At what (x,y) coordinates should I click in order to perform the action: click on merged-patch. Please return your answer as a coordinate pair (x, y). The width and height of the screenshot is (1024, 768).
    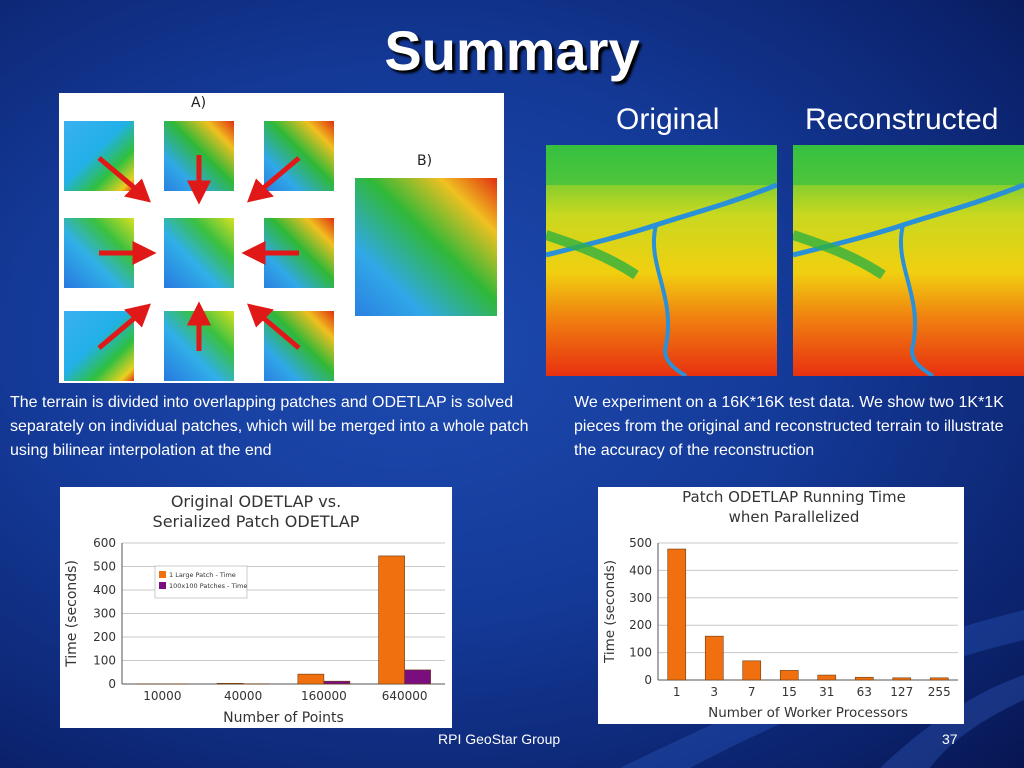
    Looking at the image, I should click on (426, 247).